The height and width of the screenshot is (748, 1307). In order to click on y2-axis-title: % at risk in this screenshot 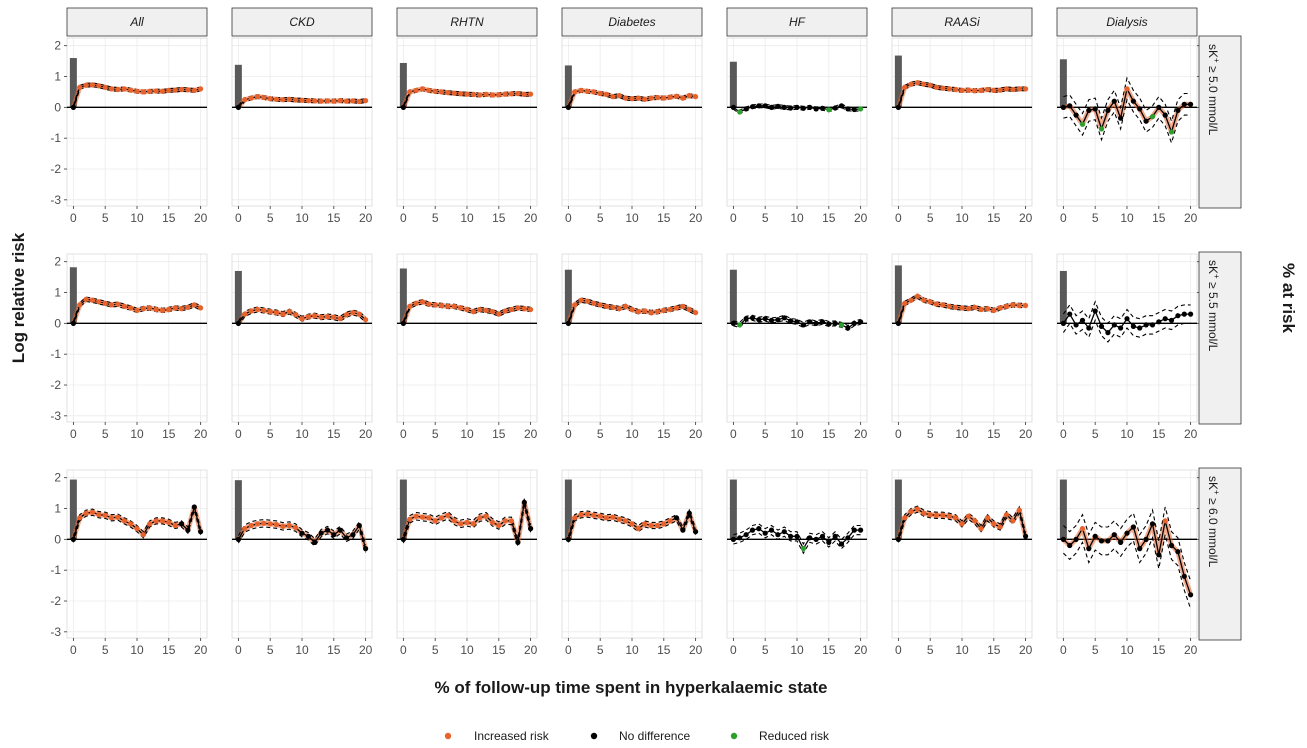, I will do `click(1288, 298)`.